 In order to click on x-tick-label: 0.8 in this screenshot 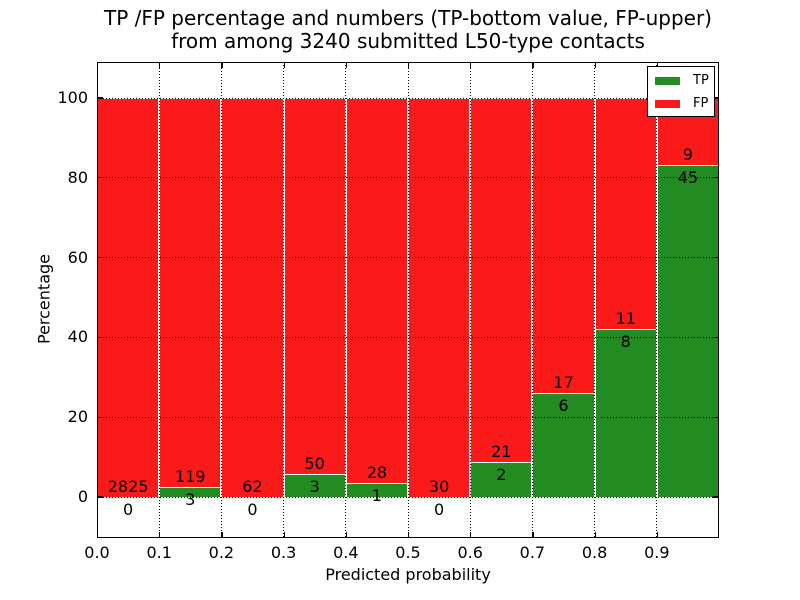, I will do `click(594, 552)`.